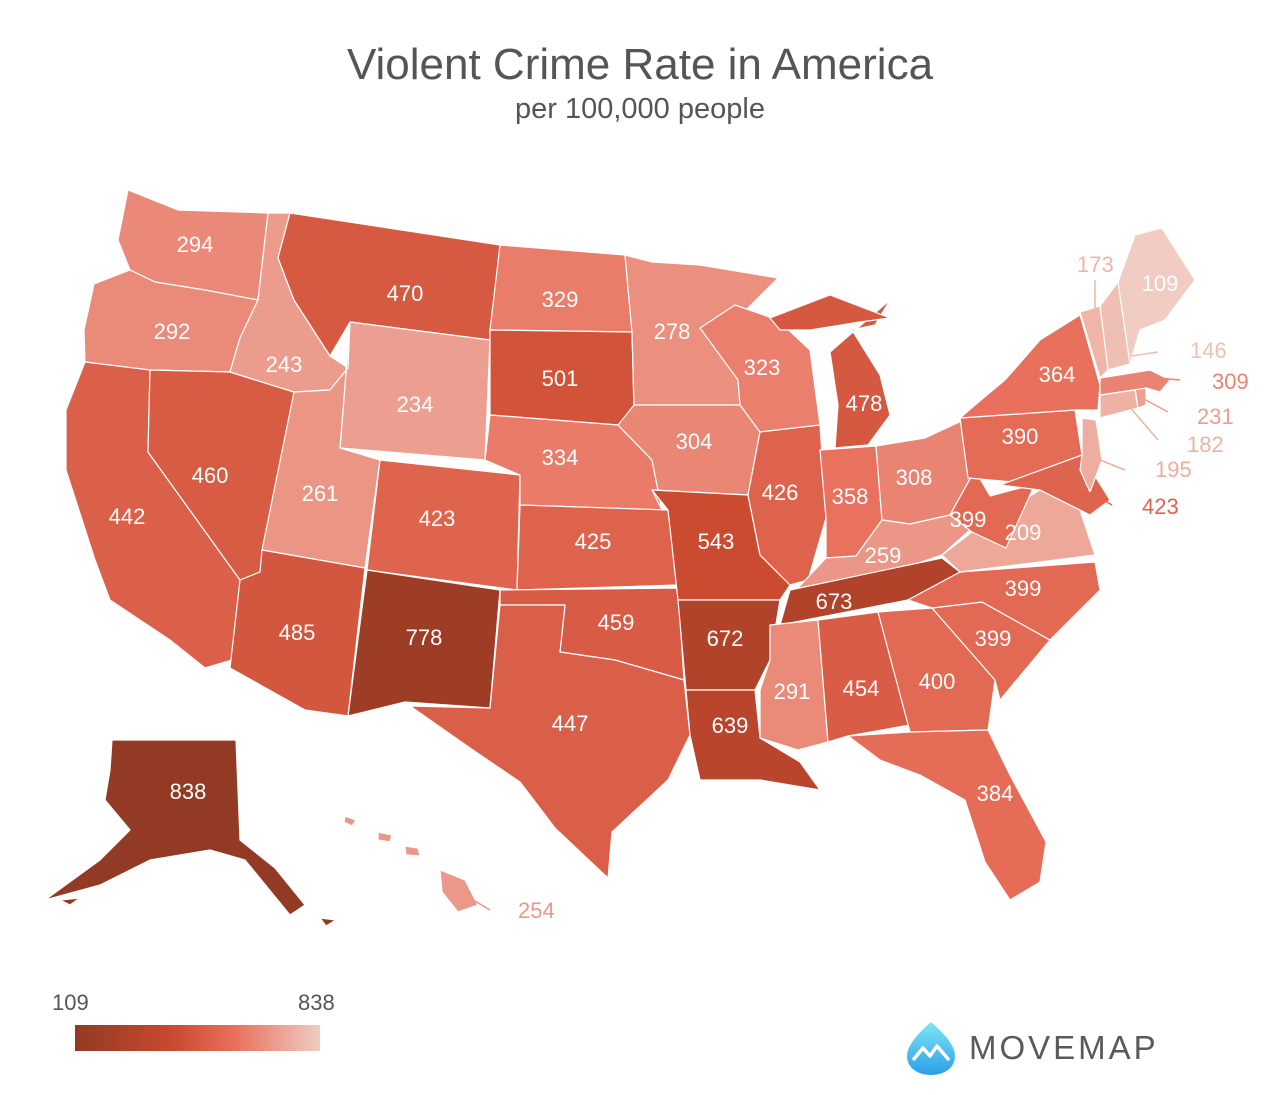 The width and height of the screenshot is (1280, 1095). Describe the element at coordinates (640, 109) in the screenshot. I see `map-subtitle: per 100,000 people` at that location.